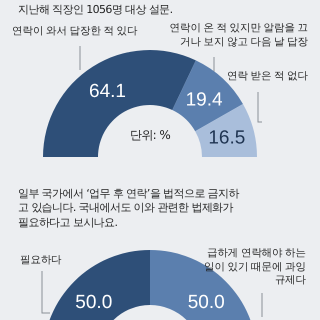  I want to click on data-label: 16.5, so click(227, 138).